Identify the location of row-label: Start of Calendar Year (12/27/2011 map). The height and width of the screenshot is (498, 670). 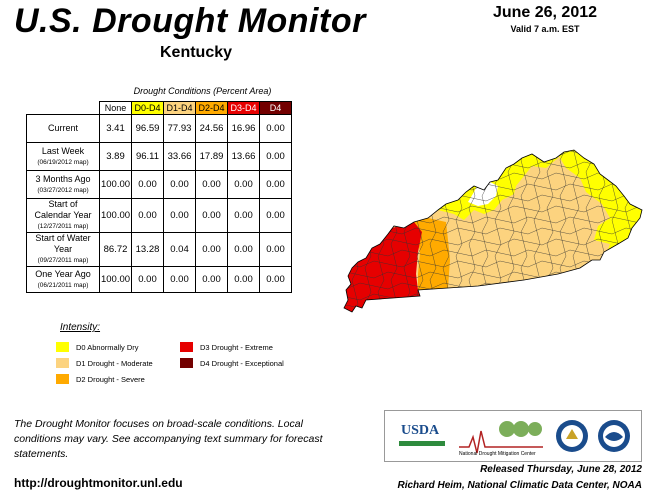
(63, 215).